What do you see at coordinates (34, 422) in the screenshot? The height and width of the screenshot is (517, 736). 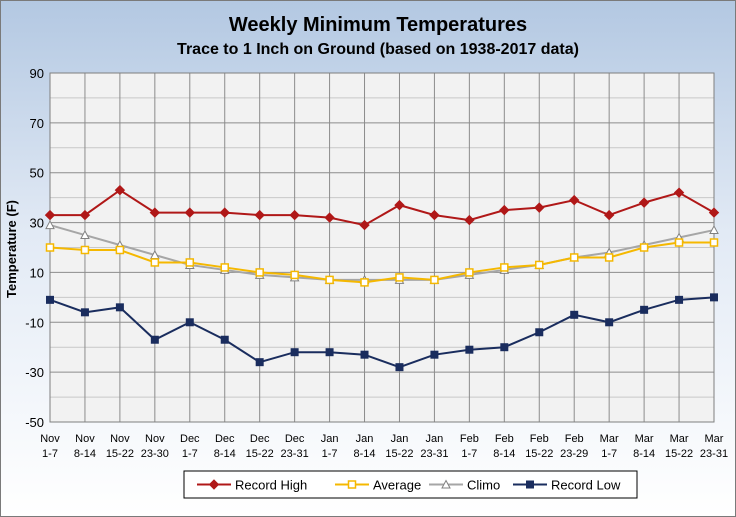 I see `y-tick-label: -50` at bounding box center [34, 422].